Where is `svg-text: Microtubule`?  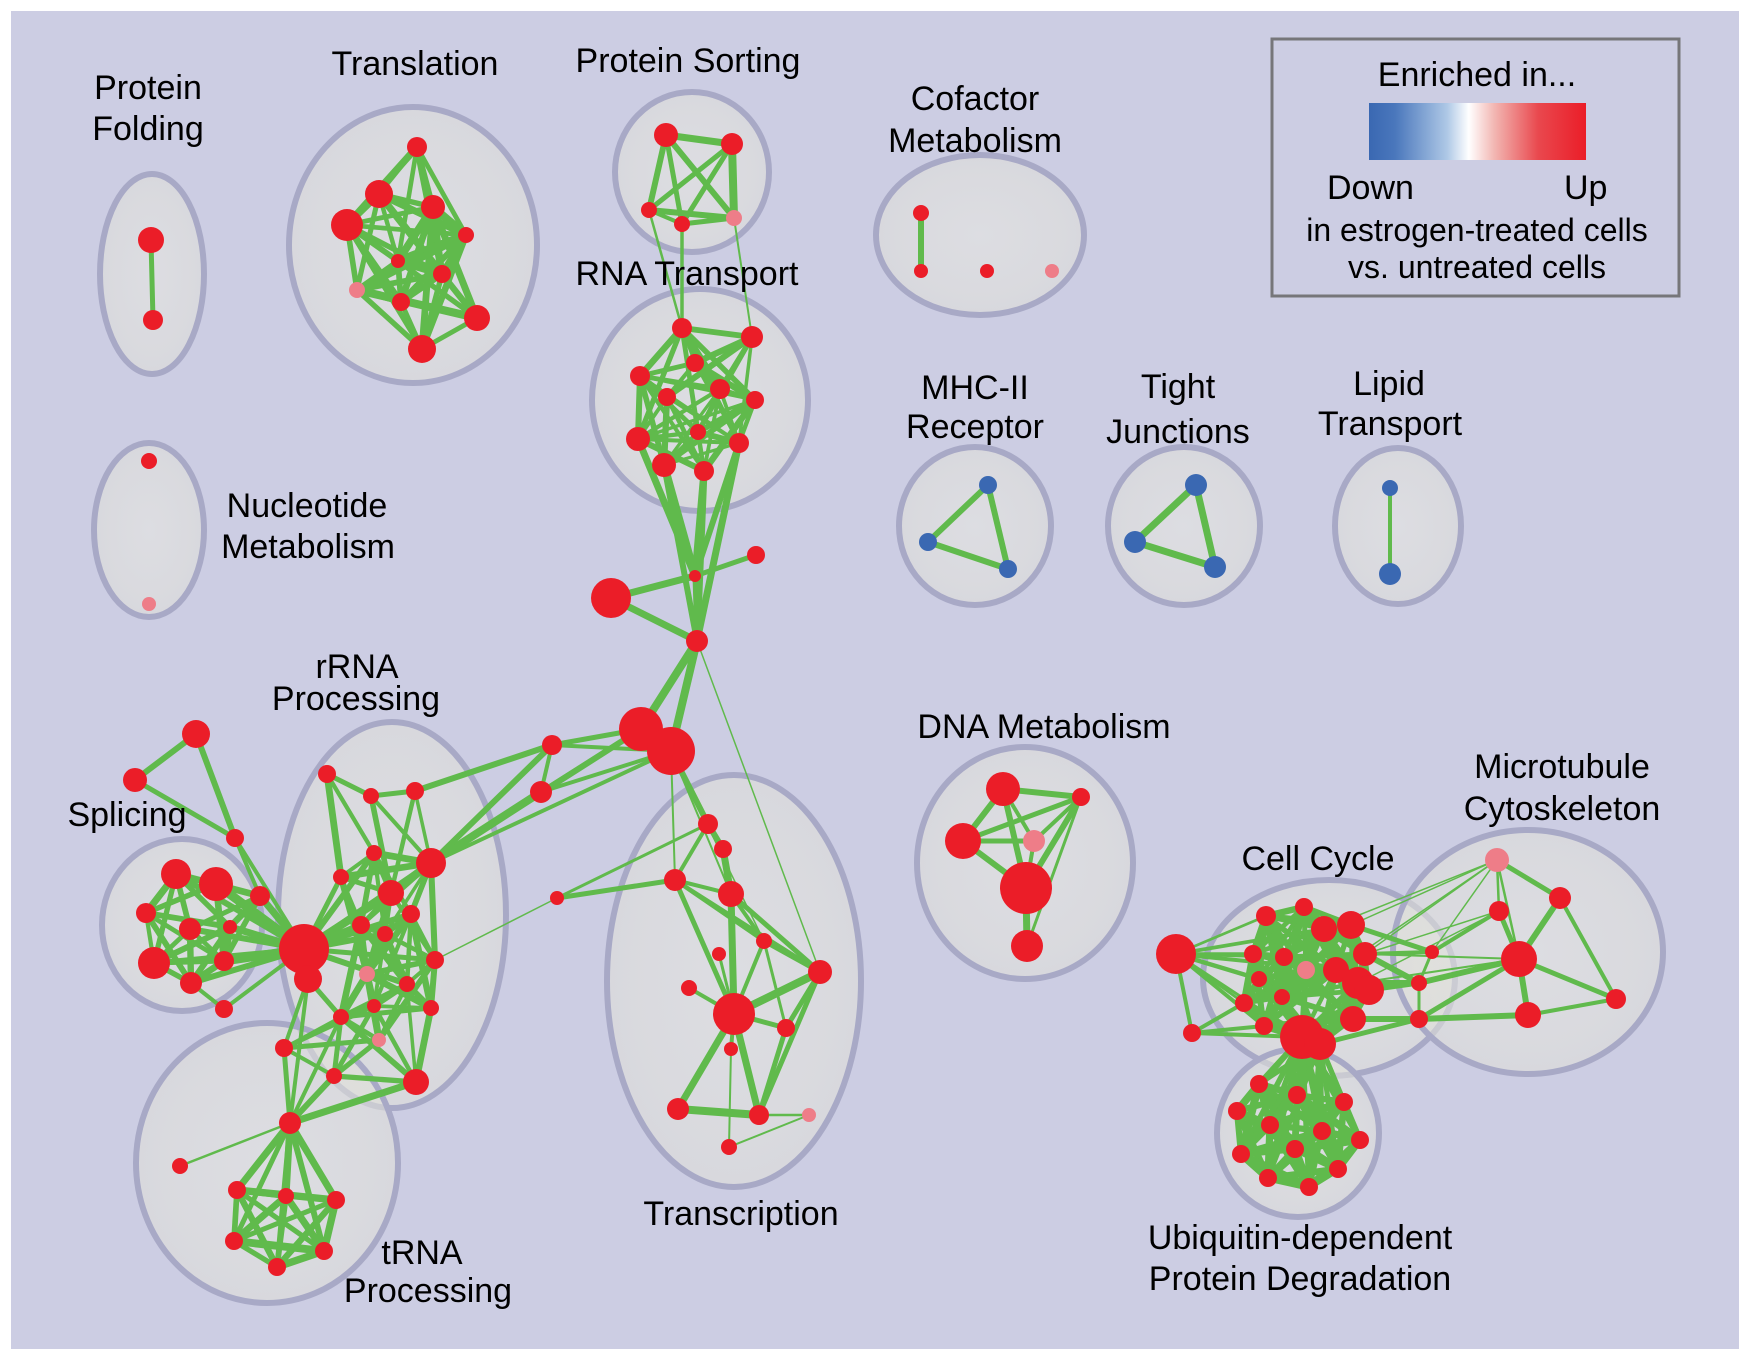
svg-text: Microtubule is located at coordinates (1562, 767).